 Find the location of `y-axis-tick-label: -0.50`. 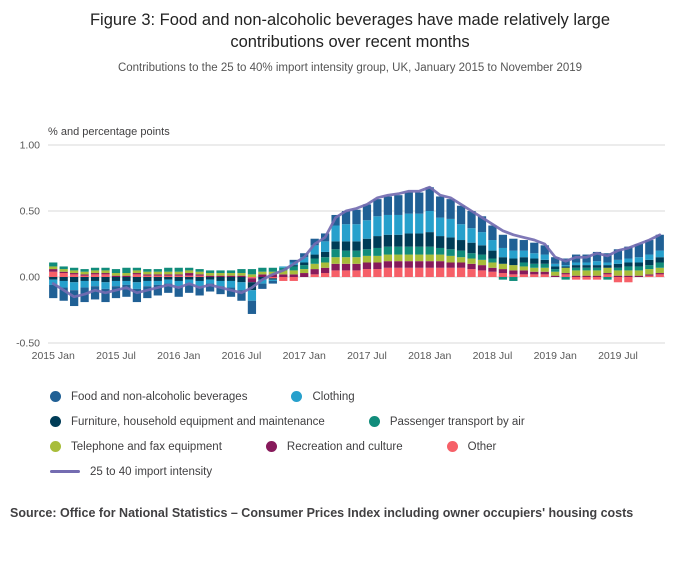

y-axis-tick-label: -0.50 is located at coordinates (28, 344).